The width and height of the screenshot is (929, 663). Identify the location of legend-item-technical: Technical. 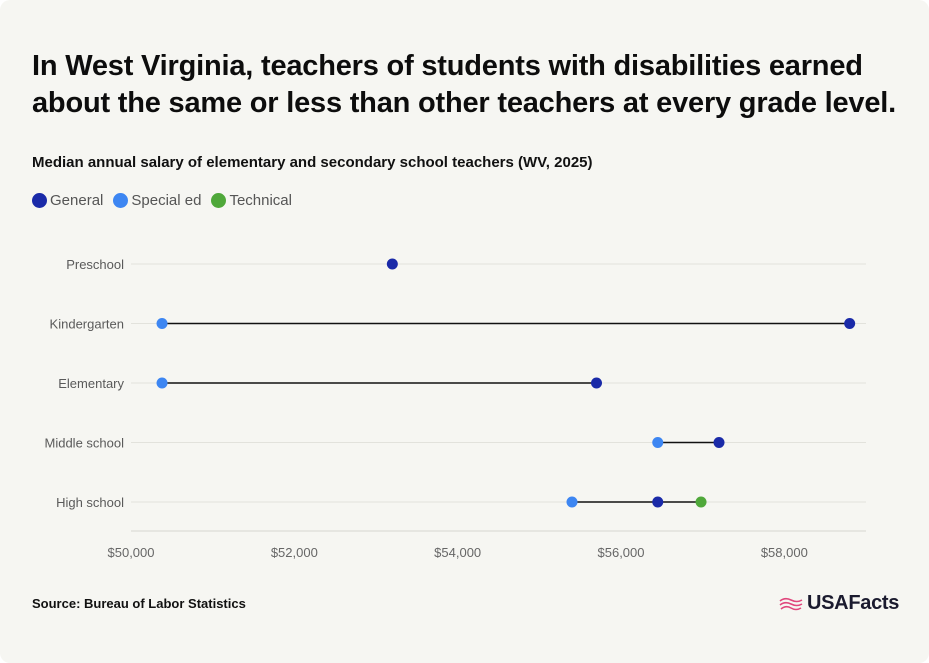
(251, 200).